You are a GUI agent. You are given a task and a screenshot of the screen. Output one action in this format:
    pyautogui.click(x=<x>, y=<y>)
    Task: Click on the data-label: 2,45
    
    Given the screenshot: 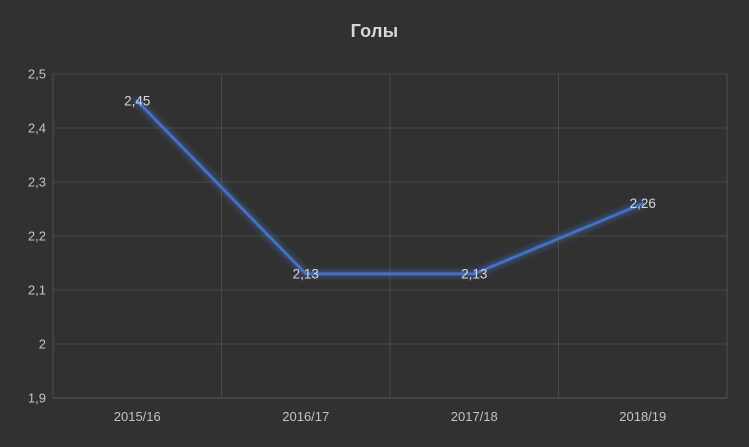 What is the action you would take?
    pyautogui.click(x=137, y=101)
    